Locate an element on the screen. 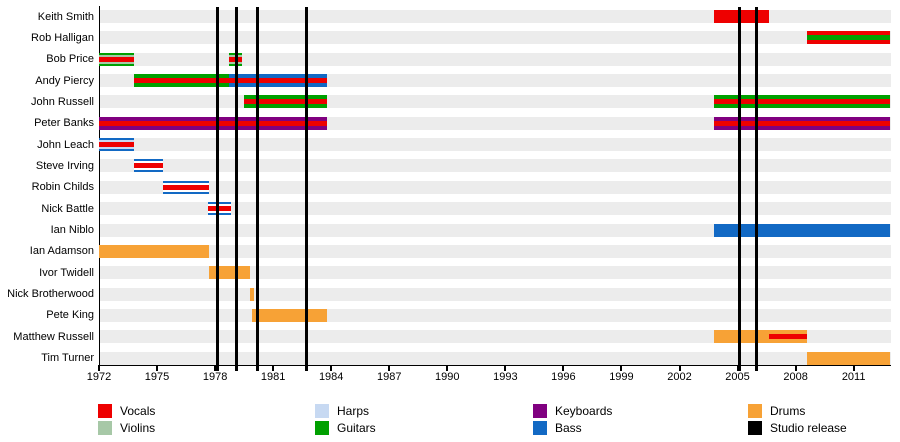  legend-swatch-keyboards is located at coordinates (540, 411).